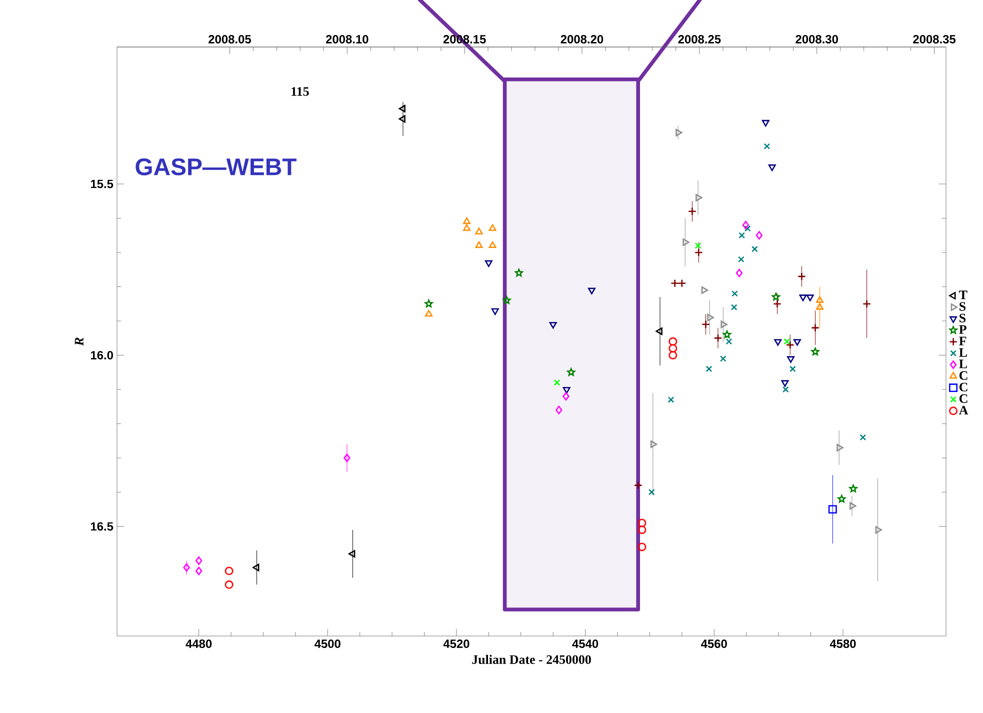  Describe the element at coordinates (585, 644) in the screenshot. I see `x-tick-label: 4540` at that location.